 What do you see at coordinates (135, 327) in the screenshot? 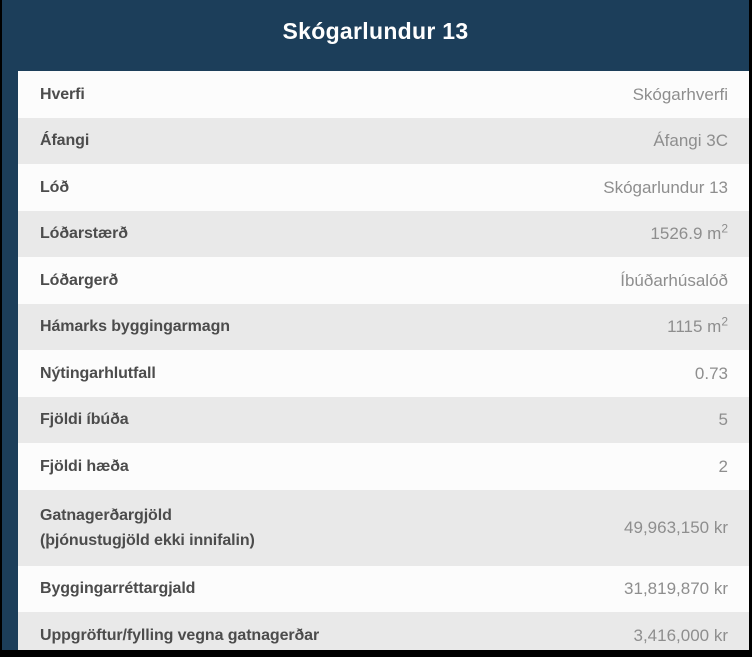
I see `row-label-line: Hámarks byggingarmagn` at bounding box center [135, 327].